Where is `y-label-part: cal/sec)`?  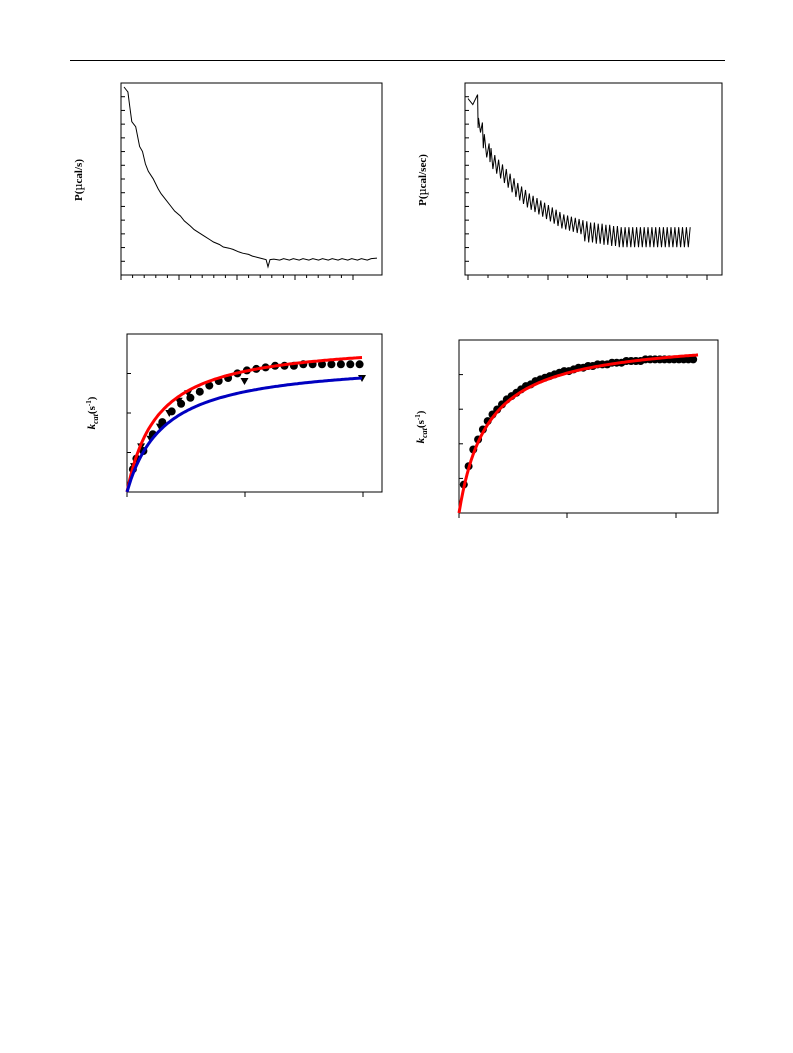 y-label-part: cal/sec) is located at coordinates (423, 171).